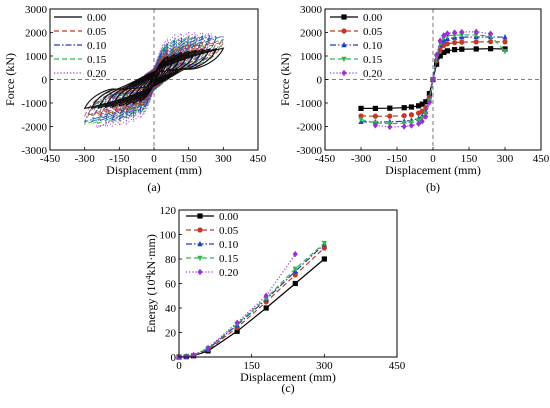  I want to click on c-xtick-label: 450, so click(397, 366).